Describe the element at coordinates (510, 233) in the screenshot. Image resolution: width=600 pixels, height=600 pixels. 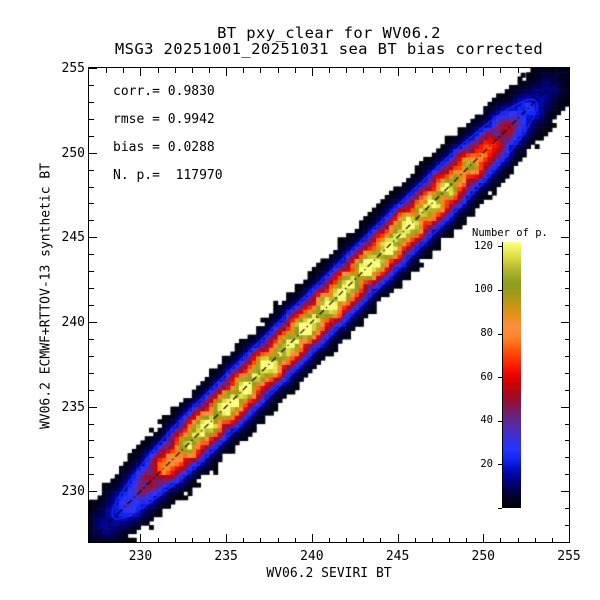
I see `colorbar-title: Number of p.` at that location.